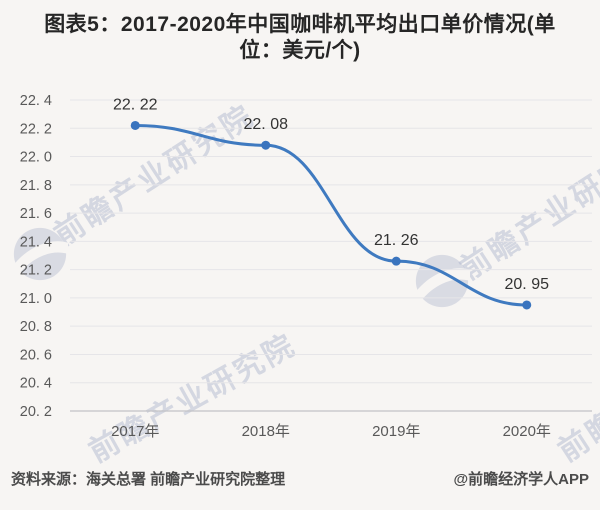  Describe the element at coordinates (36, 214) in the screenshot. I see `y-tick-label: 21. 6` at that location.